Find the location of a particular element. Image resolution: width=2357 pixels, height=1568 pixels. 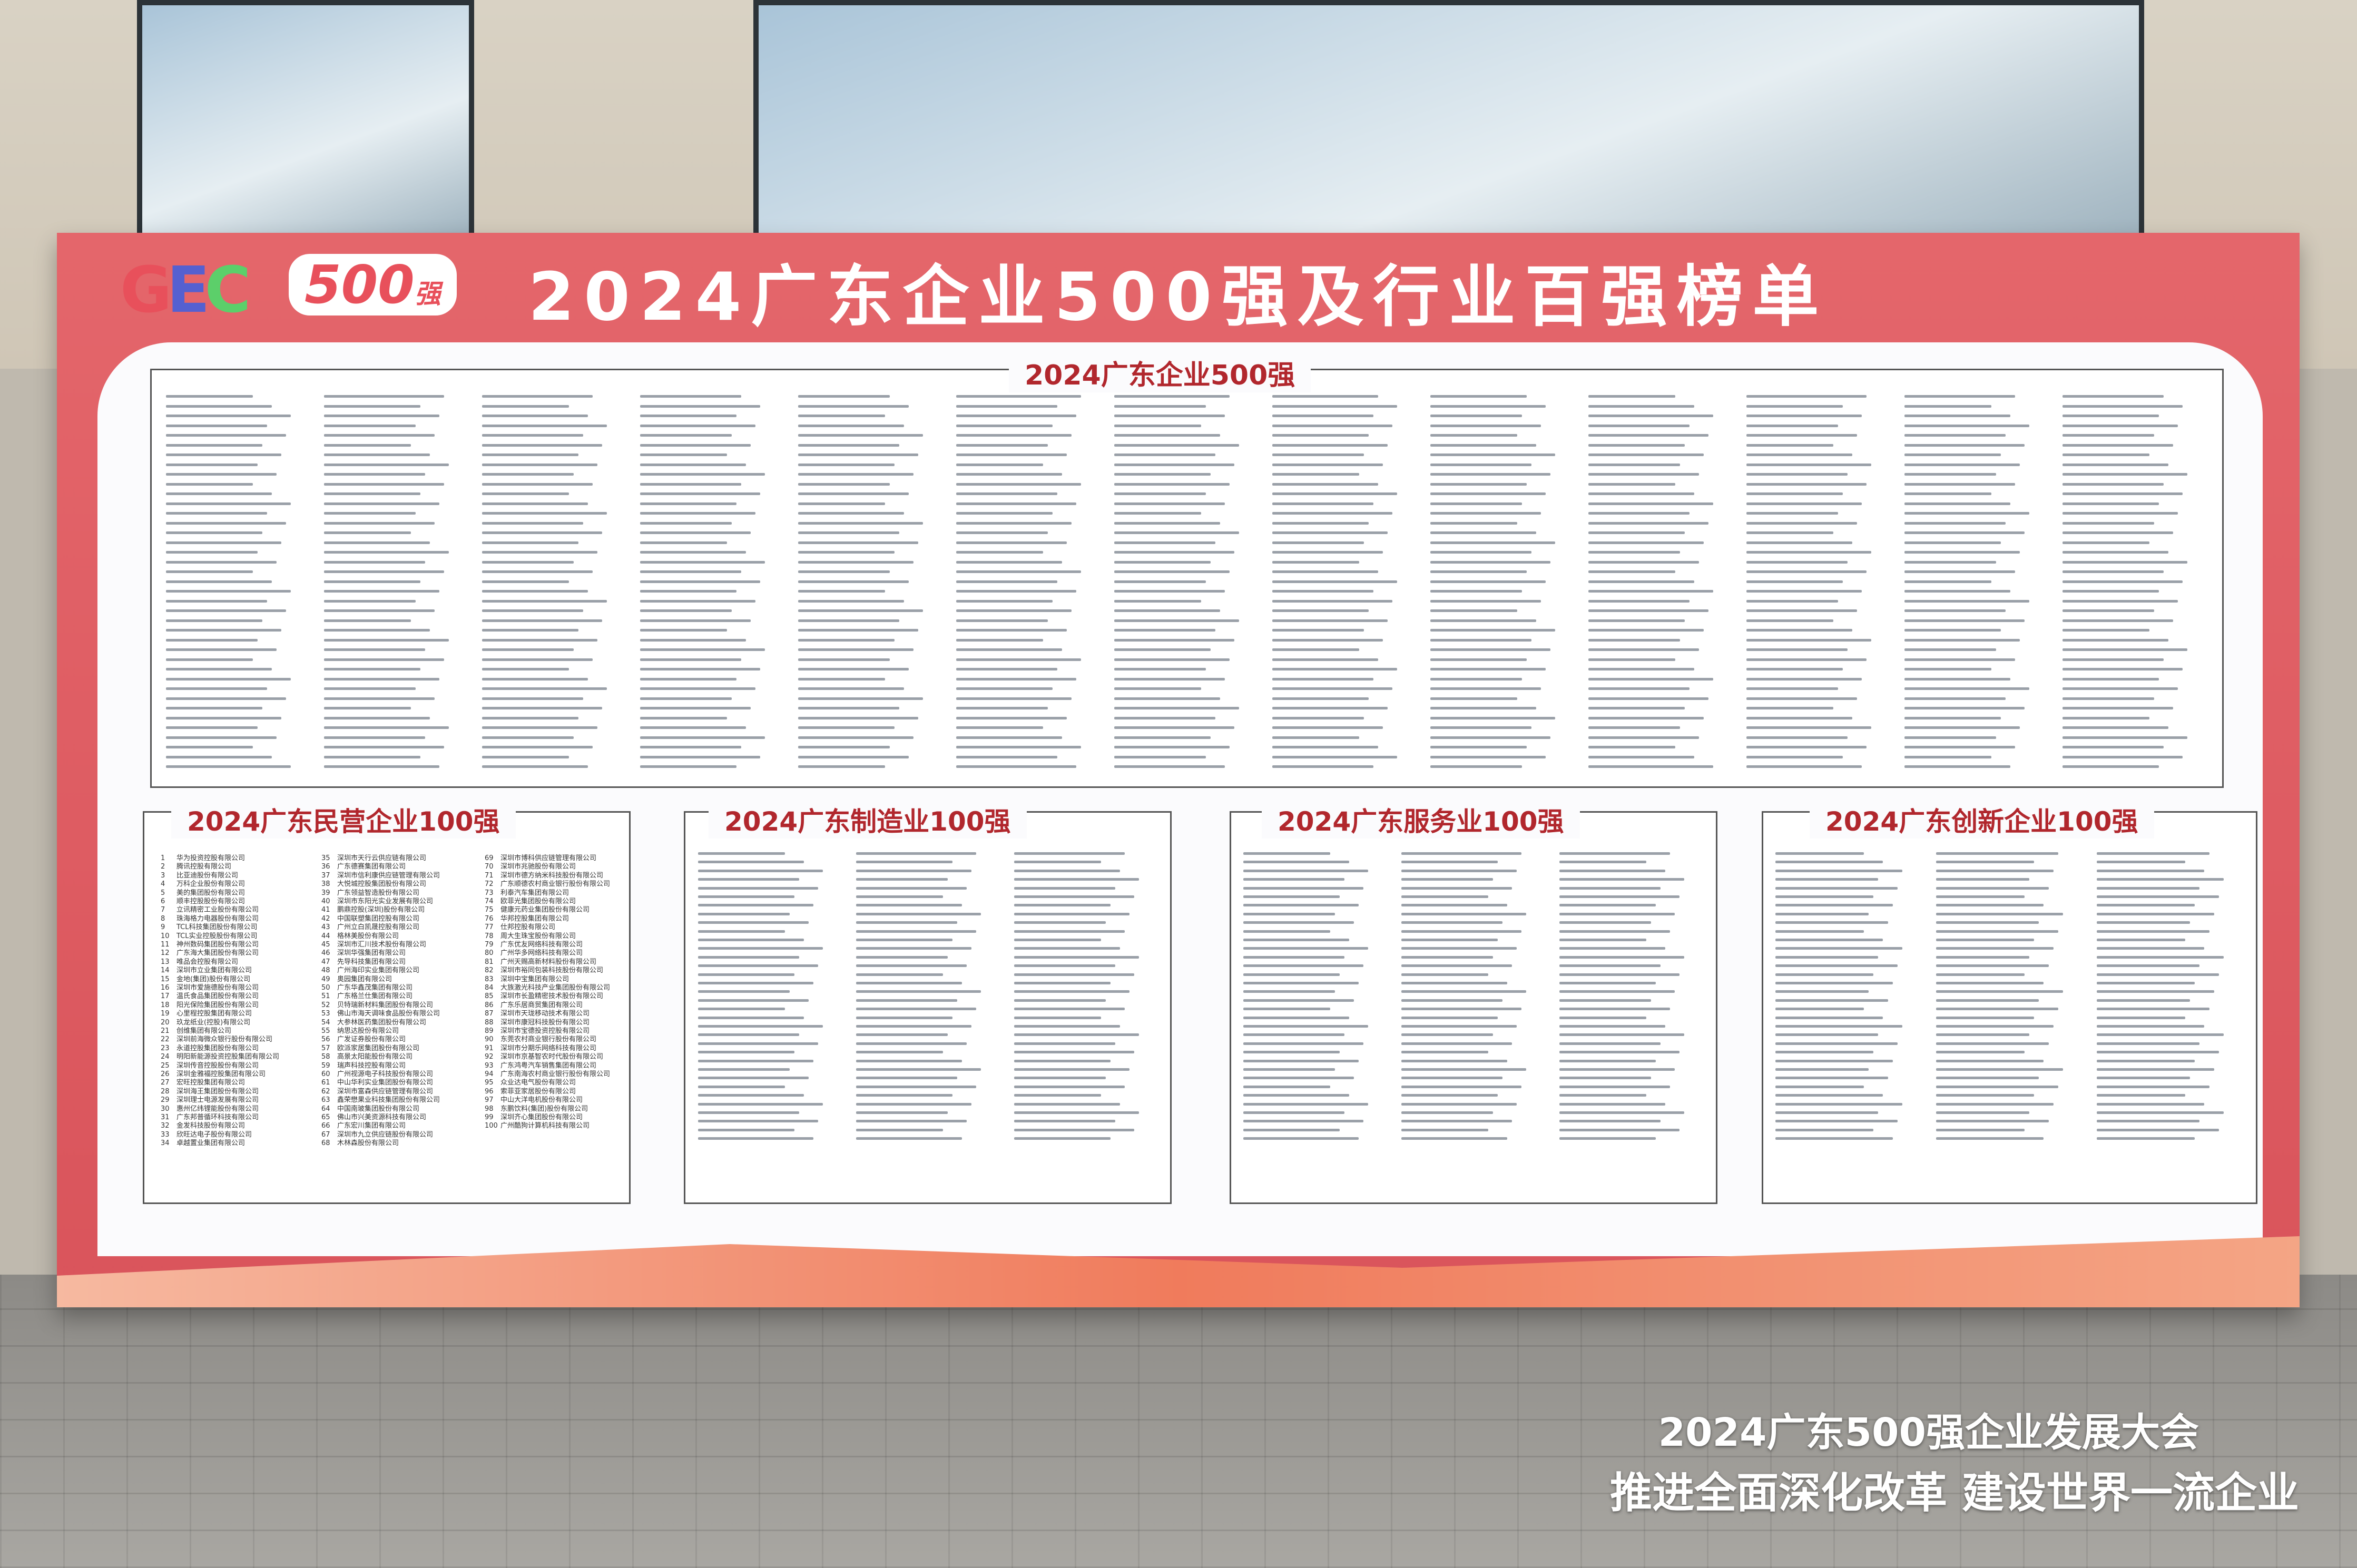

list-item: 96 索菲亚家居股份有限公司 is located at coordinates (530, 1091).